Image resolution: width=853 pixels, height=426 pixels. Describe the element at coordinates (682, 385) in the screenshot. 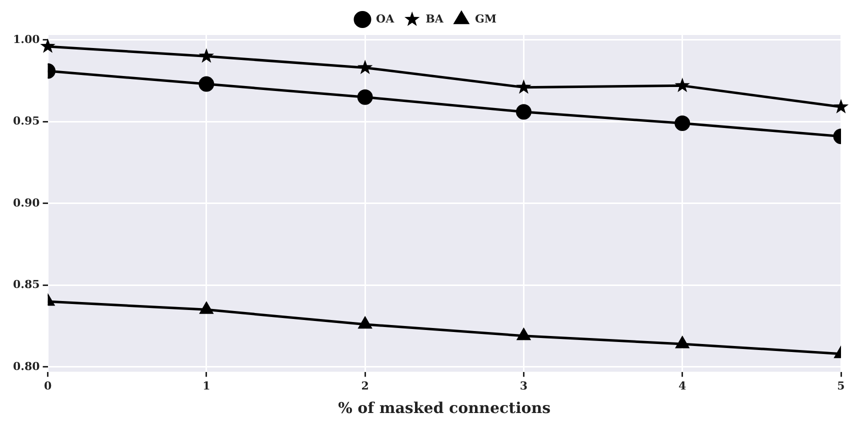

I see `x-tick-label: 4` at that location.